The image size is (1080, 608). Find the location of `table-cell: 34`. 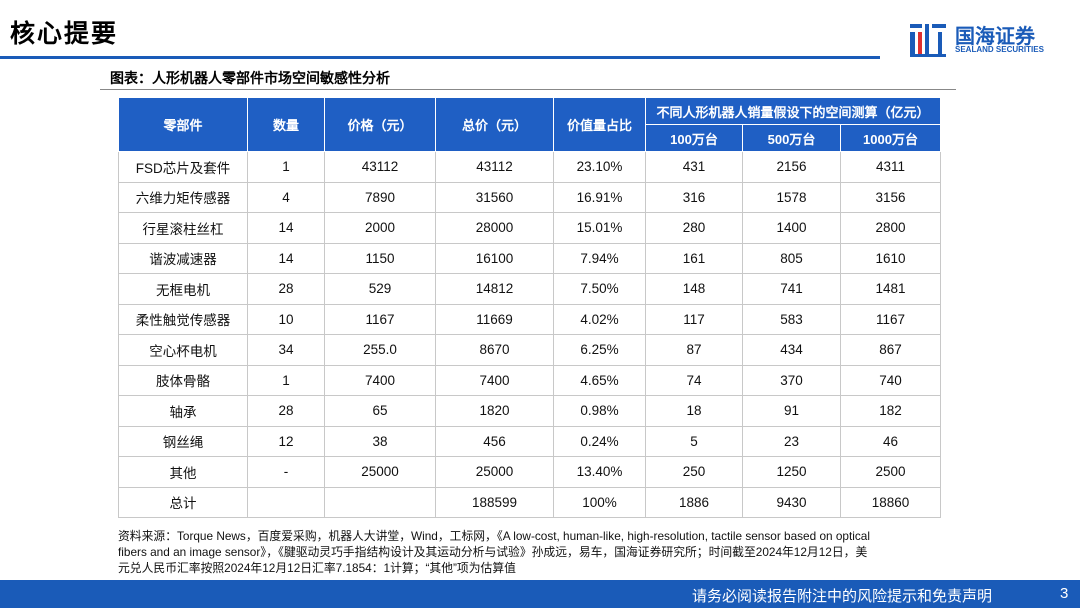

table-cell: 34 is located at coordinates (286, 350).